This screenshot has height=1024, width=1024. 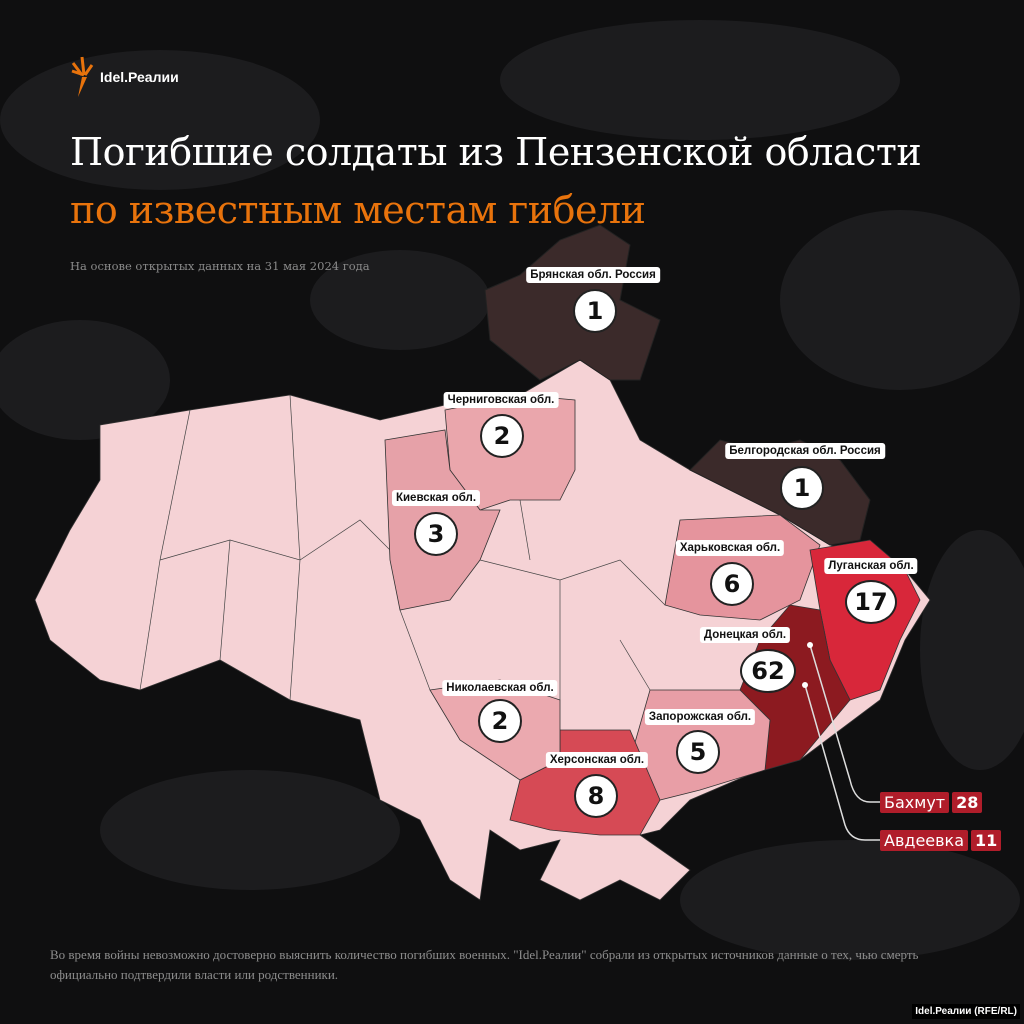 What do you see at coordinates (700, 717) in the screenshot?
I see `region-label: Запорожская обл.` at bounding box center [700, 717].